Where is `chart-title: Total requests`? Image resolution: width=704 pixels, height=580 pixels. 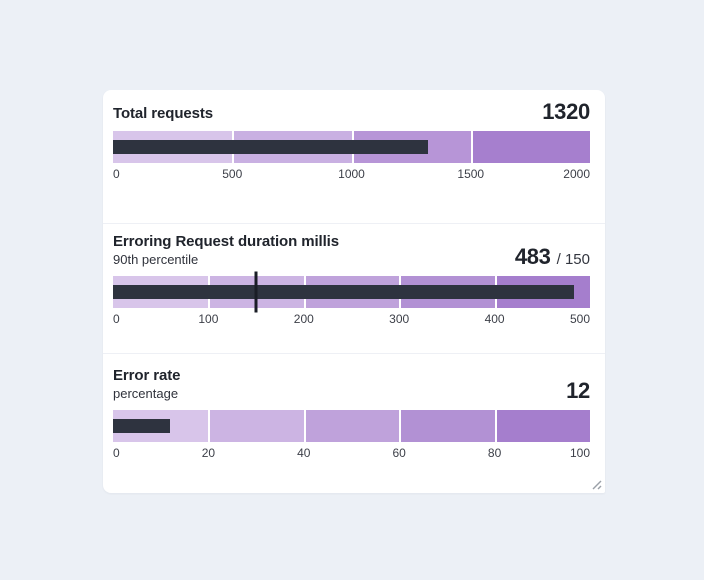
chart-title: Total requests is located at coordinates (163, 113).